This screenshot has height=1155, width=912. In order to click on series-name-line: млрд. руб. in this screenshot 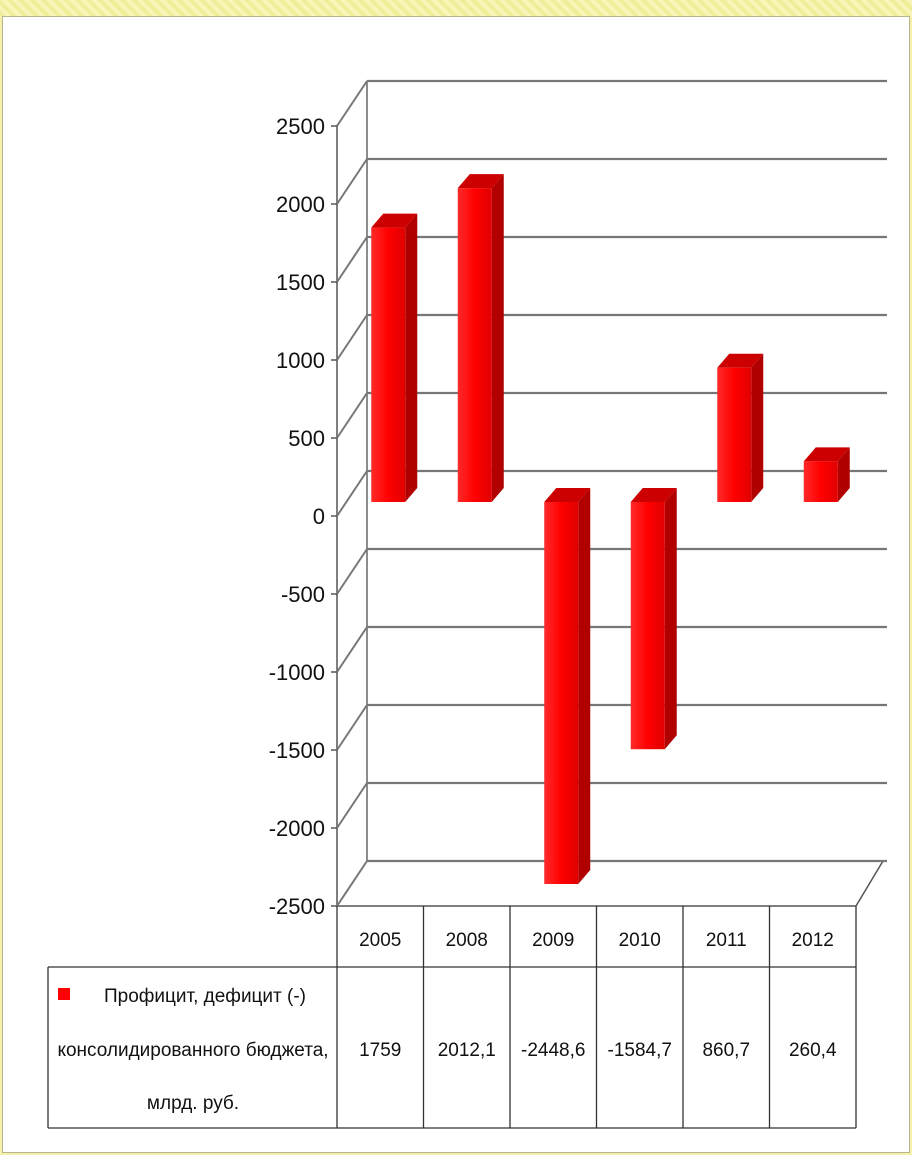, I will do `click(193, 1103)`.